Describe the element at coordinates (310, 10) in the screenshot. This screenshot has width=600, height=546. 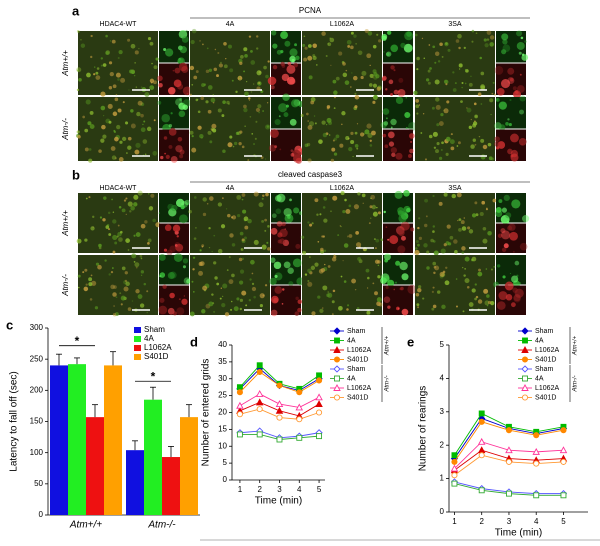
I see `panel-title: PCNA` at that location.